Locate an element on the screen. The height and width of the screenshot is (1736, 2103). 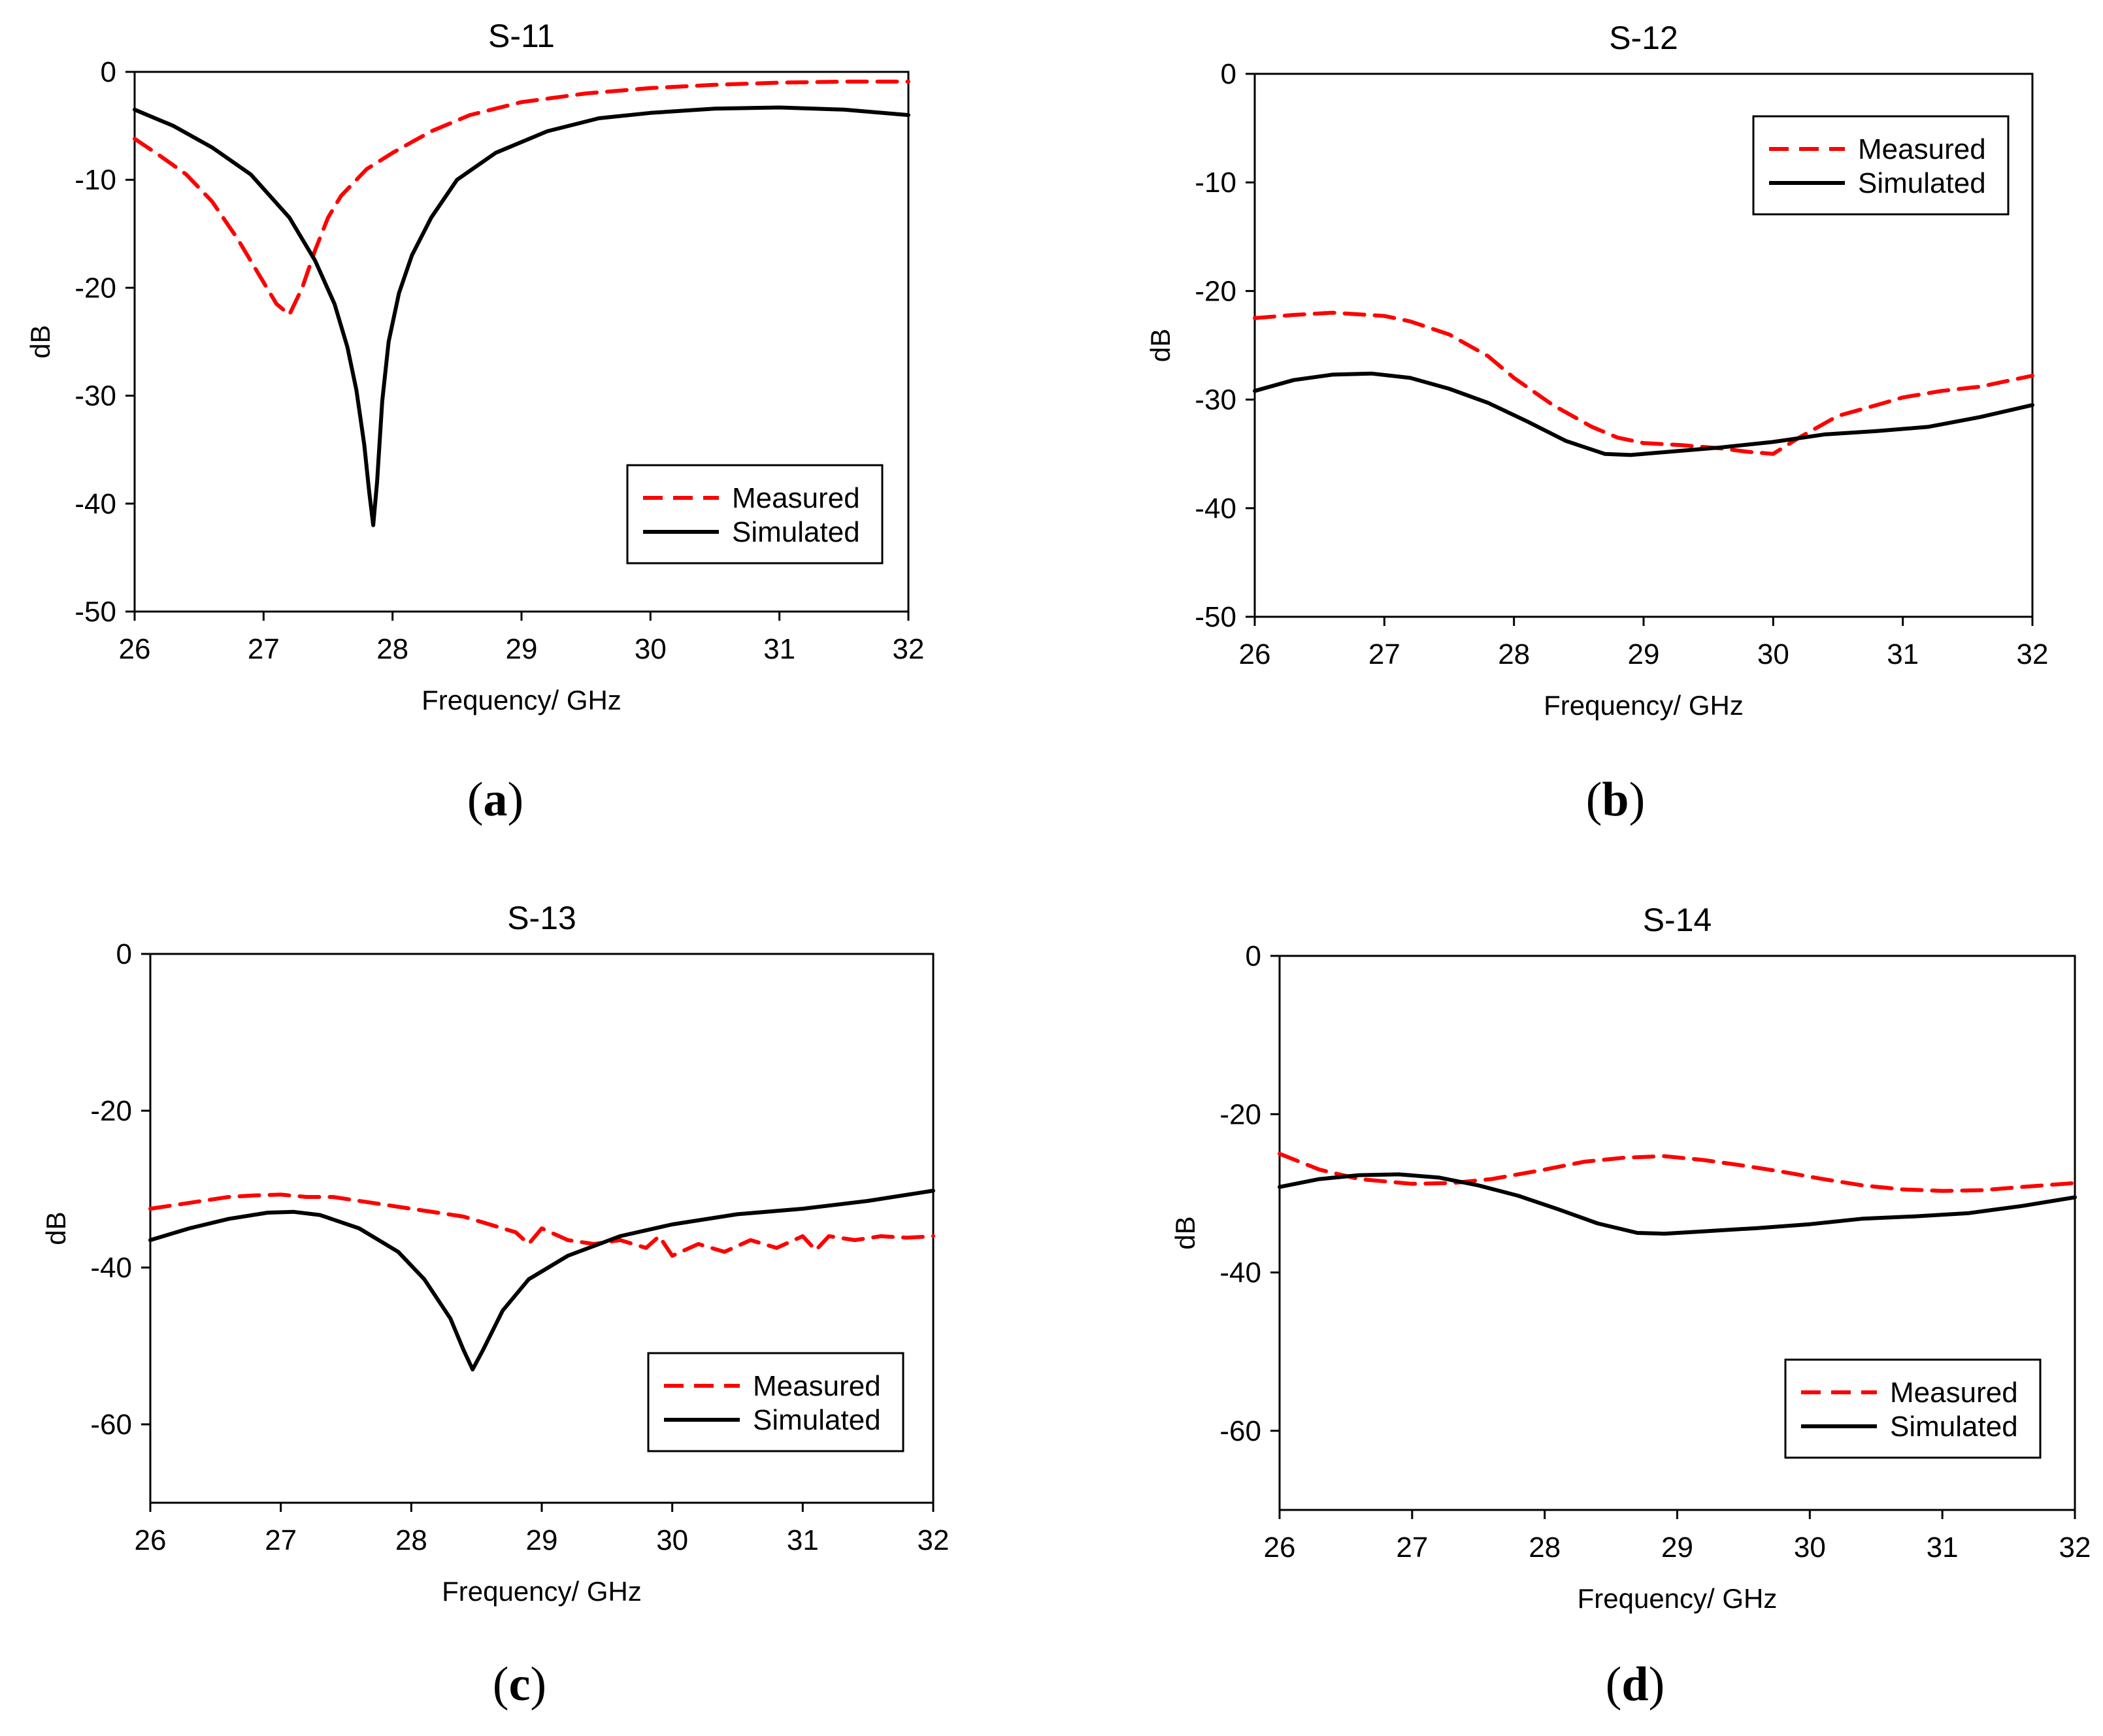
panel-label-letter: b is located at coordinates (1615, 800).